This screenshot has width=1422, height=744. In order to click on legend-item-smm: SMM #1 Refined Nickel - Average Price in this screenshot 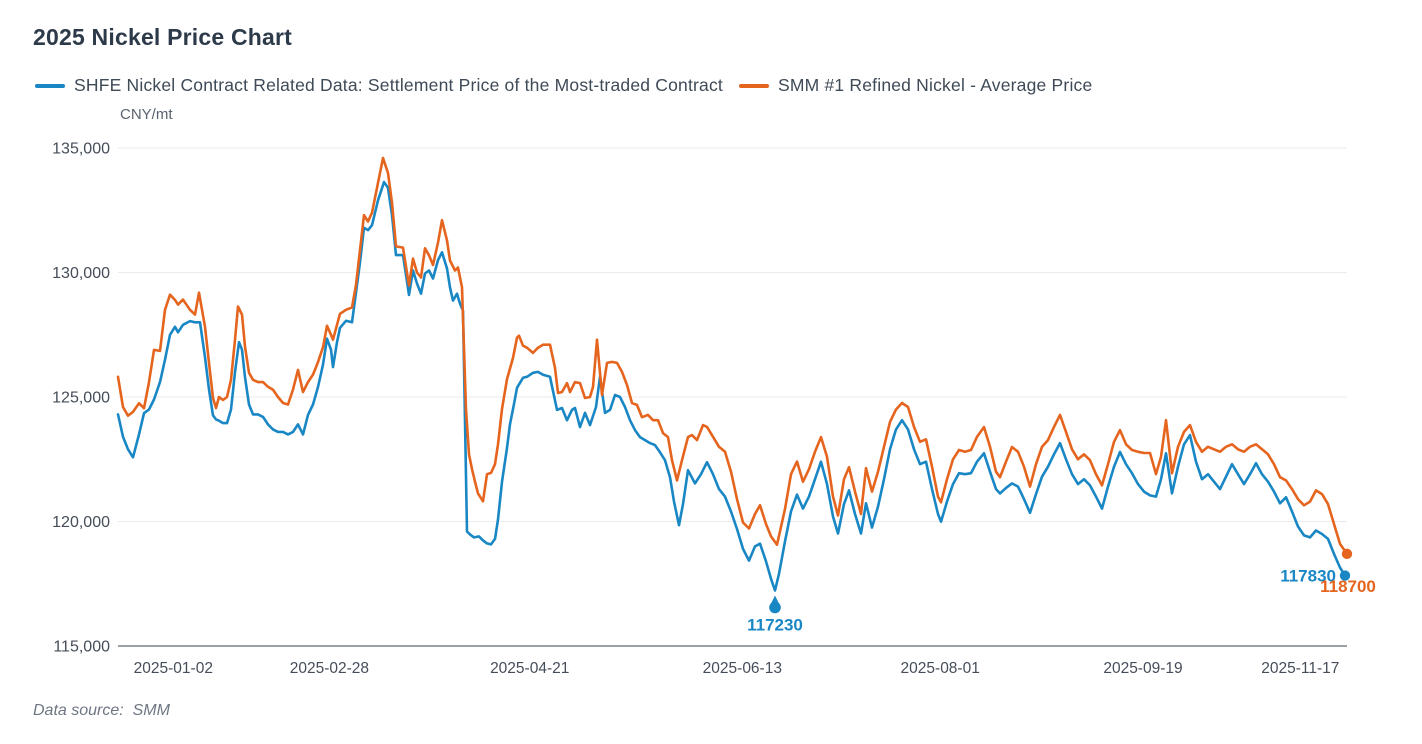, I will do `click(915, 85)`.